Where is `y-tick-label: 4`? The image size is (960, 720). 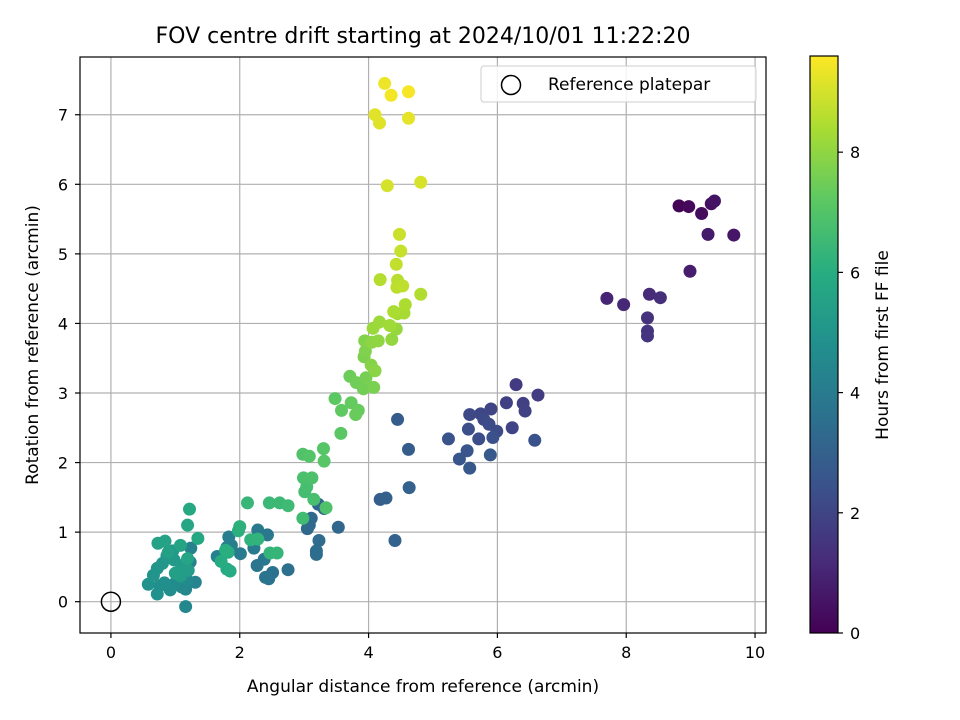
y-tick-label: 4 is located at coordinates (63, 323).